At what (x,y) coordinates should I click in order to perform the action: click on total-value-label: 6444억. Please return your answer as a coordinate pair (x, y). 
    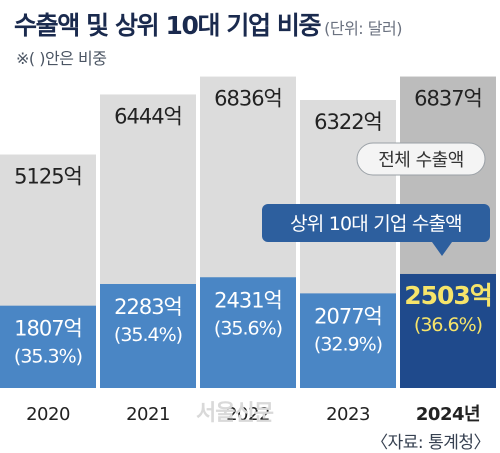
    Looking at the image, I should click on (148, 116).